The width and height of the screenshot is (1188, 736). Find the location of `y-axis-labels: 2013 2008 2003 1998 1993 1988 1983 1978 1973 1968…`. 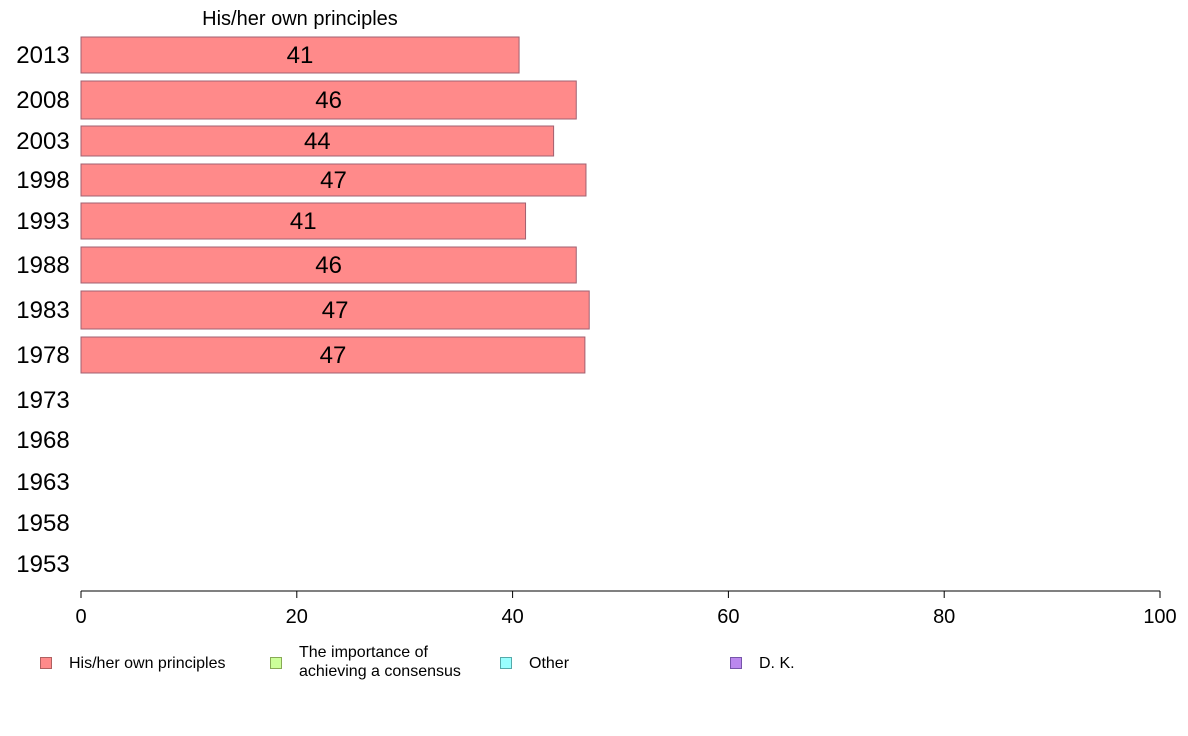

y-axis-labels: 2013 2008 2003 1998 1993 1988 1983 1978 1973 1968… is located at coordinates (42, 310).